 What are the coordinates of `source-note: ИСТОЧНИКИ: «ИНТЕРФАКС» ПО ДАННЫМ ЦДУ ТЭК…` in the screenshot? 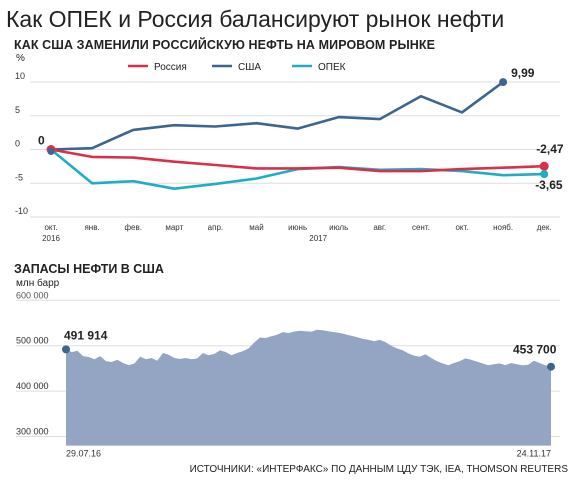 It's located at (378, 469).